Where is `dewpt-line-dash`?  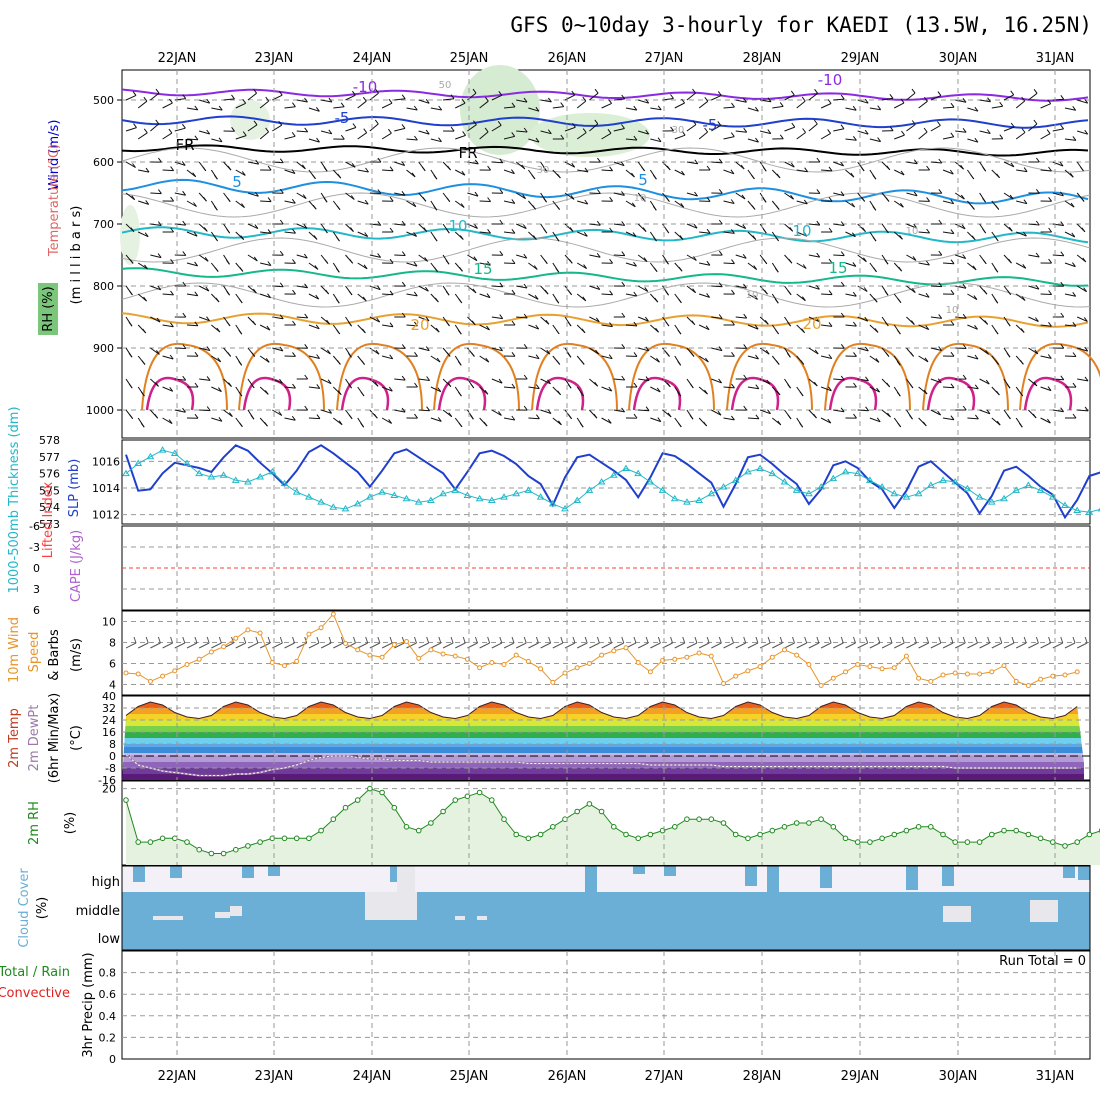 dewpt-line-dash is located at coordinates (601, 765).